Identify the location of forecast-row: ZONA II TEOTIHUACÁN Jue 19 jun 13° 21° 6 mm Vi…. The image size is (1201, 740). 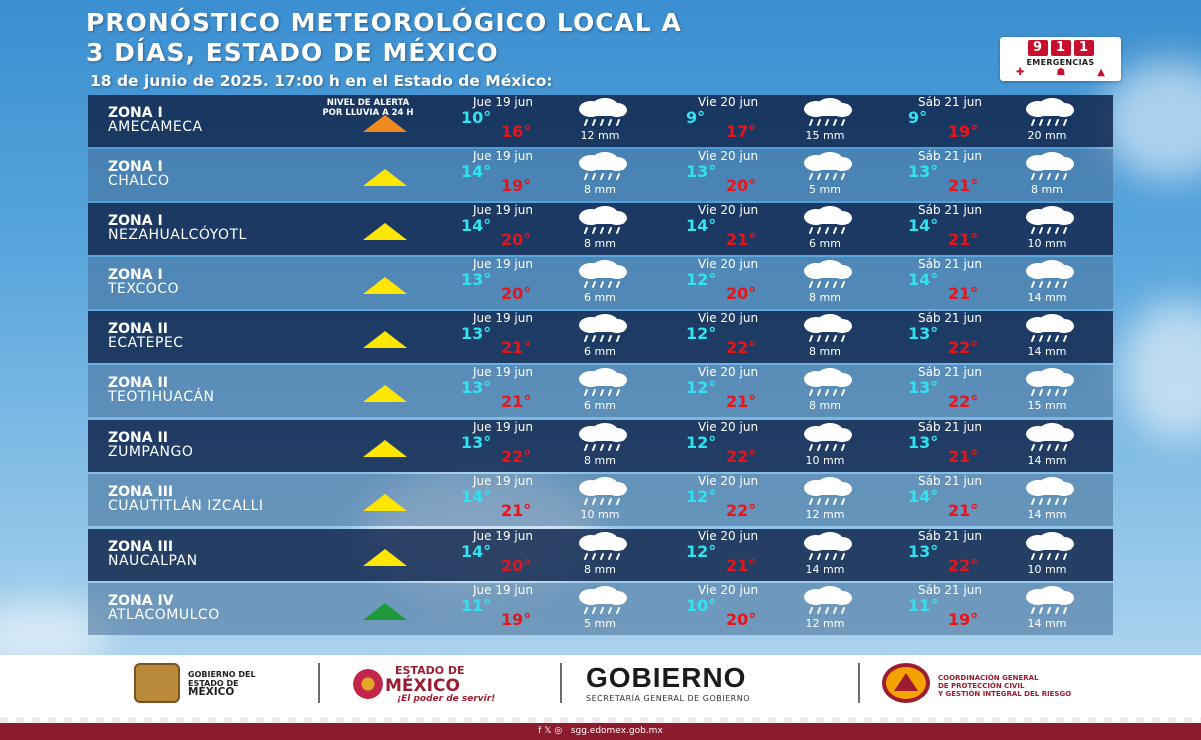
(600, 391).